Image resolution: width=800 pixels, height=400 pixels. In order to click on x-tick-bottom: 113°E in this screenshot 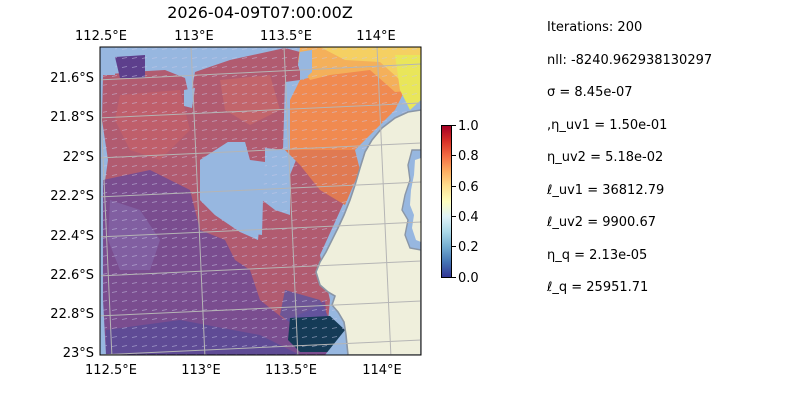, I will do `click(201, 370)`.